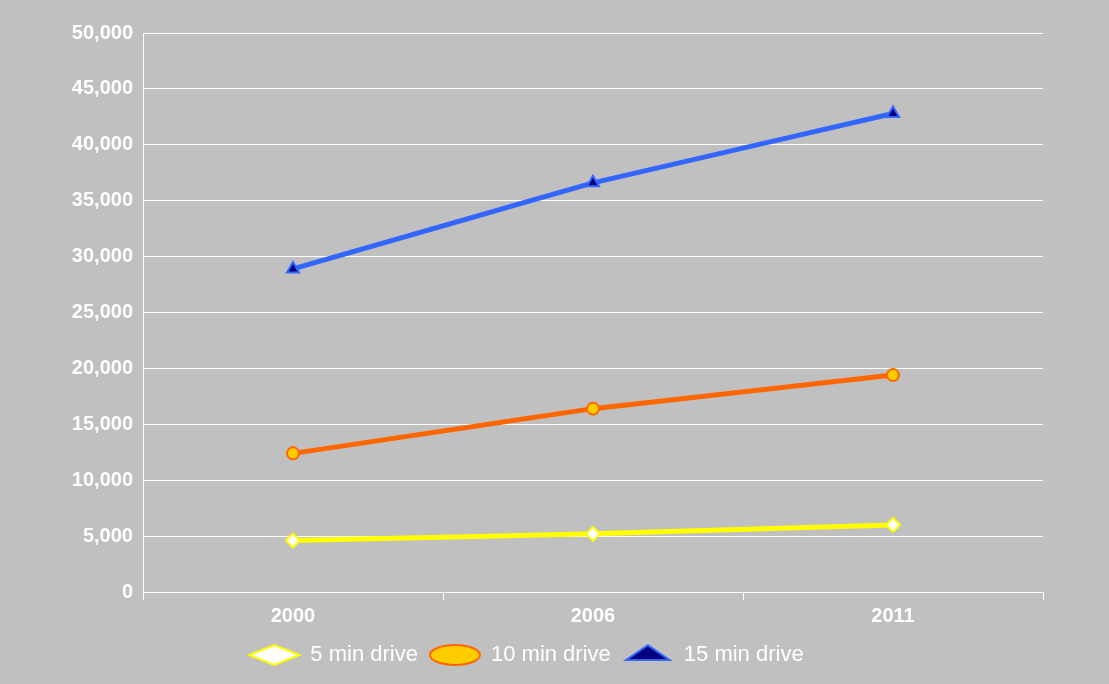 This screenshot has height=684, width=1109. What do you see at coordinates (893, 614) in the screenshot?
I see `x-tick-label: 2011` at bounding box center [893, 614].